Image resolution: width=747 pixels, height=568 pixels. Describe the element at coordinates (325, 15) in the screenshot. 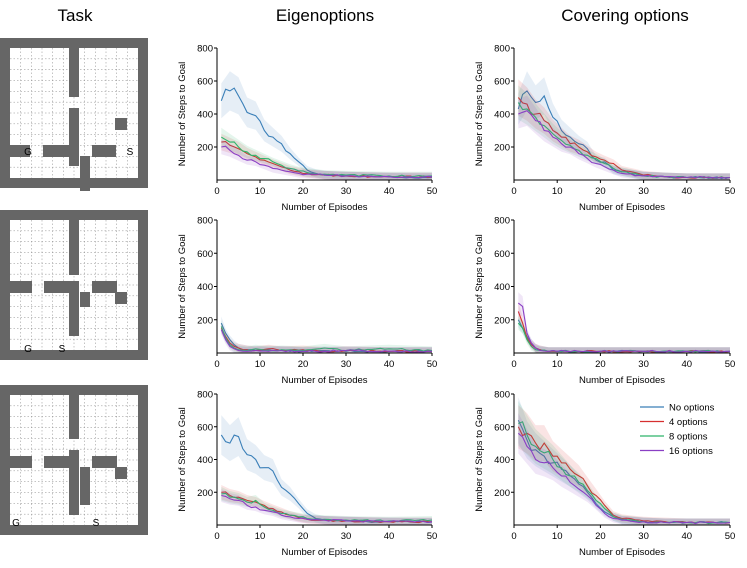

I see `column-title-eigenoptions: Eigenoptions` at that location.